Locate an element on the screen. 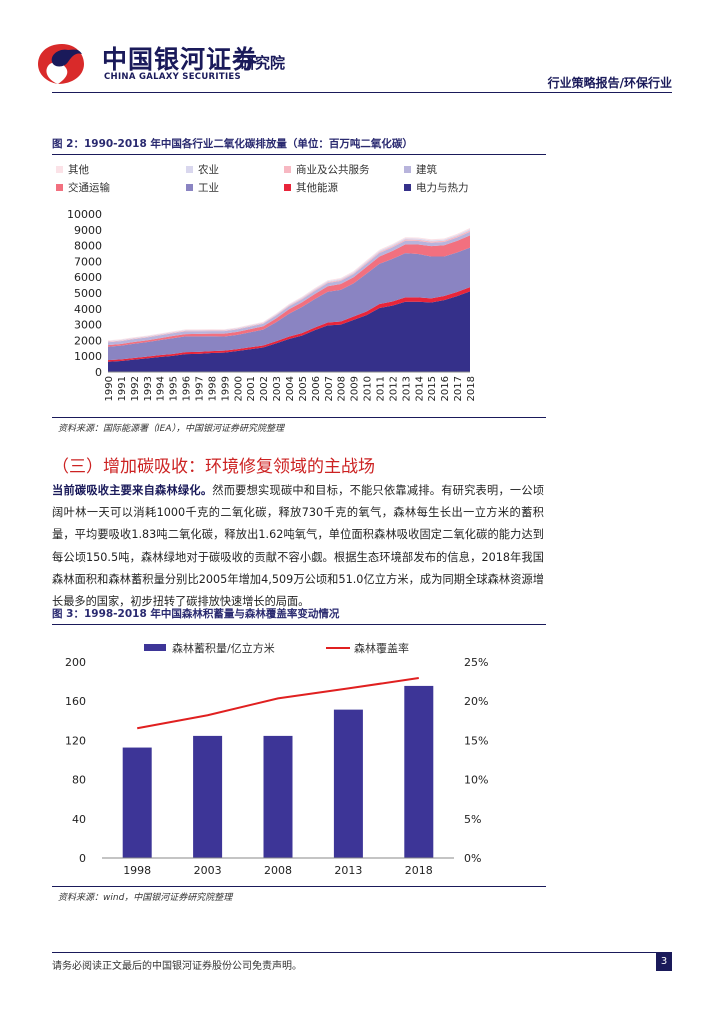 The image size is (724, 1024). figure2-bottom-rule is located at coordinates (299, 417).